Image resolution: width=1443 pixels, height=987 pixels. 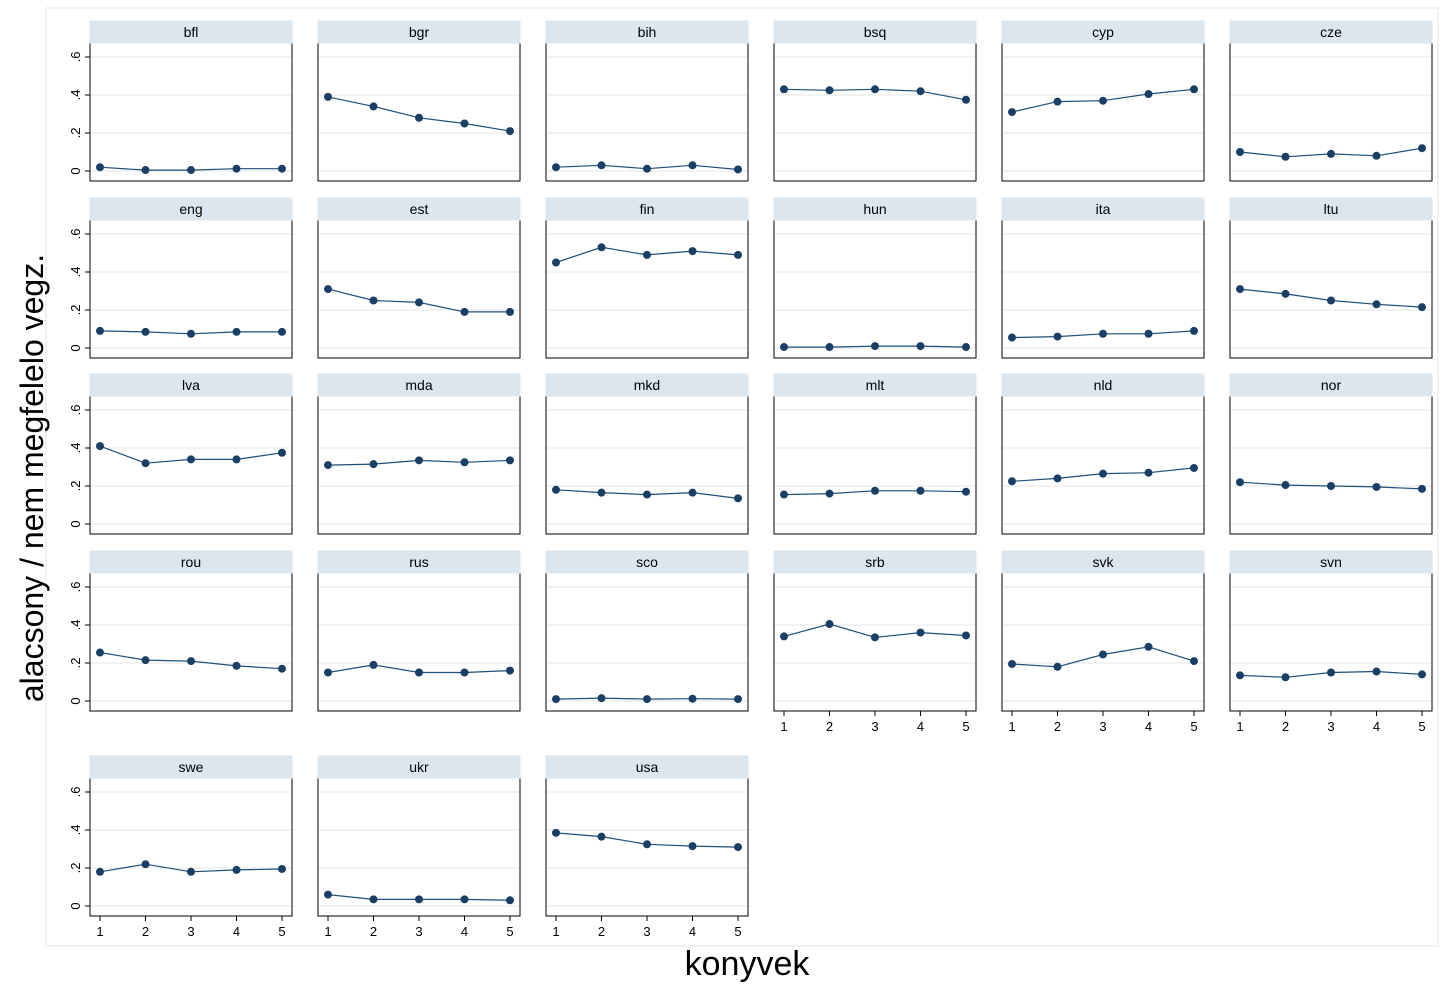 I want to click on panel-title: bfl, so click(x=191, y=32).